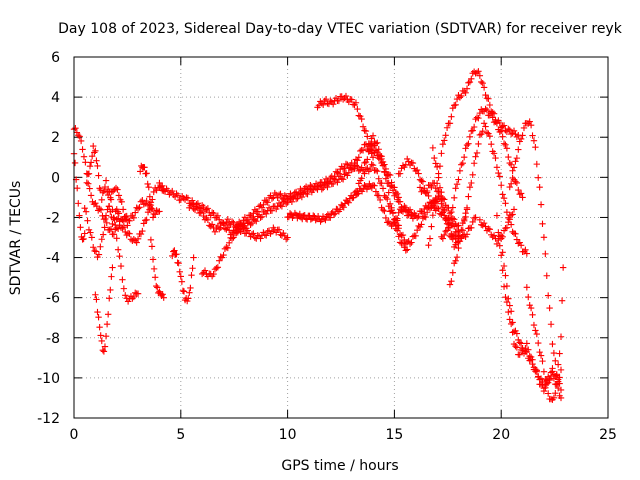 The width and height of the screenshot is (640, 480). I want to click on x-tick-label: 10, so click(288, 435).